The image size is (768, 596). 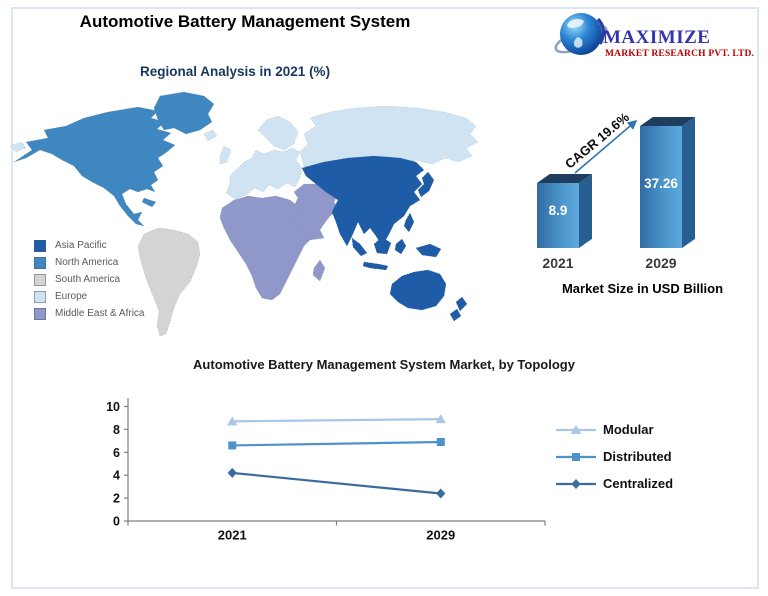 What do you see at coordinates (384, 238) in the screenshot?
I see `region-asia-pacific` at bounding box center [384, 238].